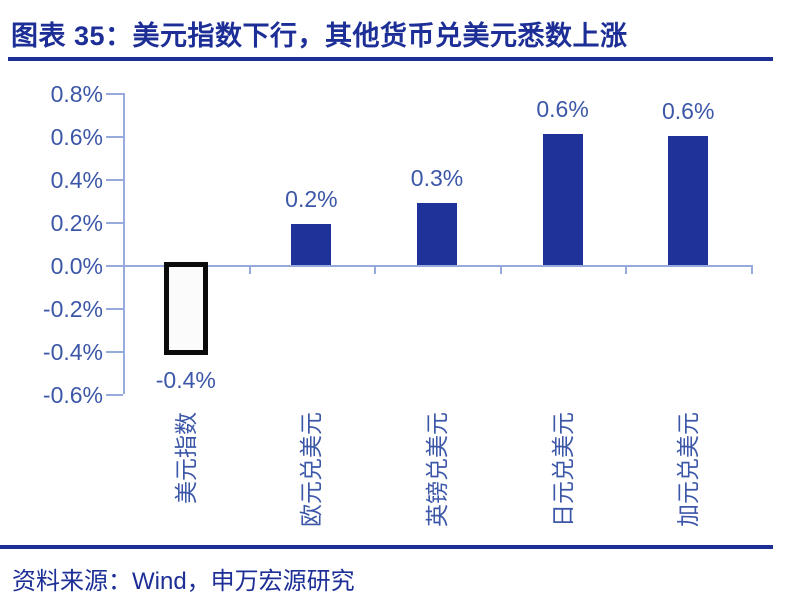 Image resolution: width=802 pixels, height=597 pixels. I want to click on bar-value-label: -0.4%, so click(185, 380).